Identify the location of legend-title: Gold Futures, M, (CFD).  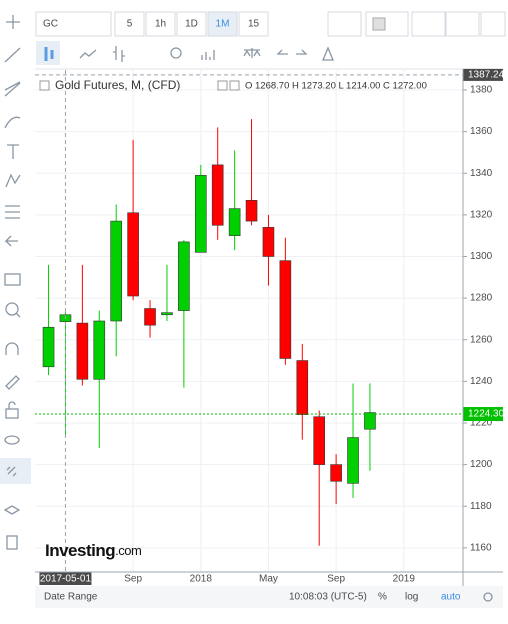
(117, 85).